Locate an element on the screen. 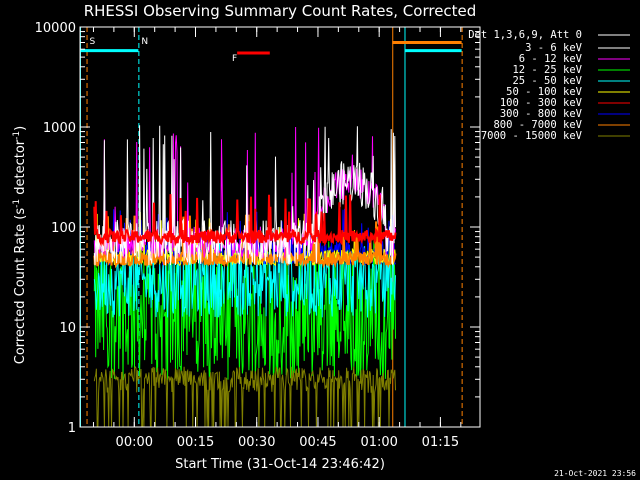 Image resolution: width=640 pixels, height=480 pixels. x-tick-label-2: 00:30 is located at coordinates (256, 442).